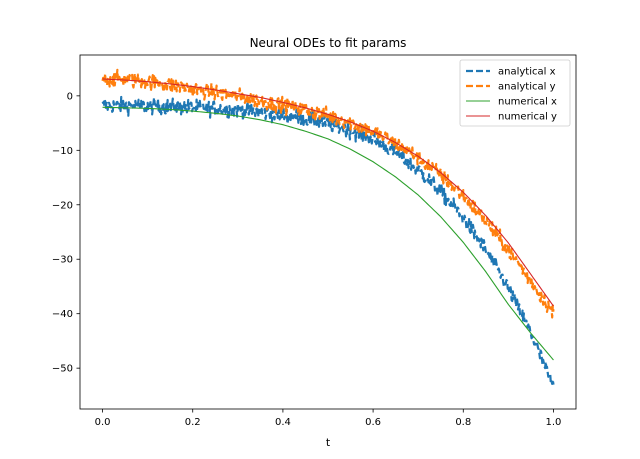  I want to click on x-tick-label: 1.0, so click(554, 422).